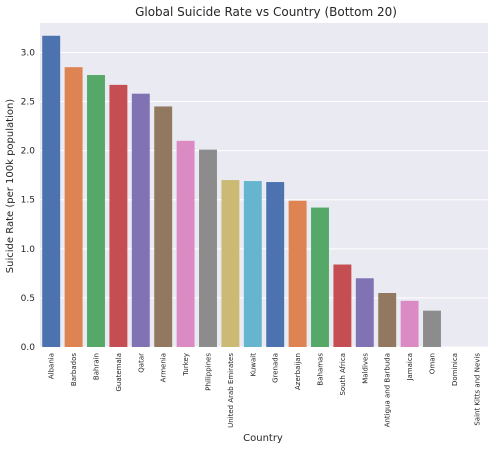 Image resolution: width=494 pixels, height=450 pixels. I want to click on x-tick-label: Barbados, so click(74, 369).